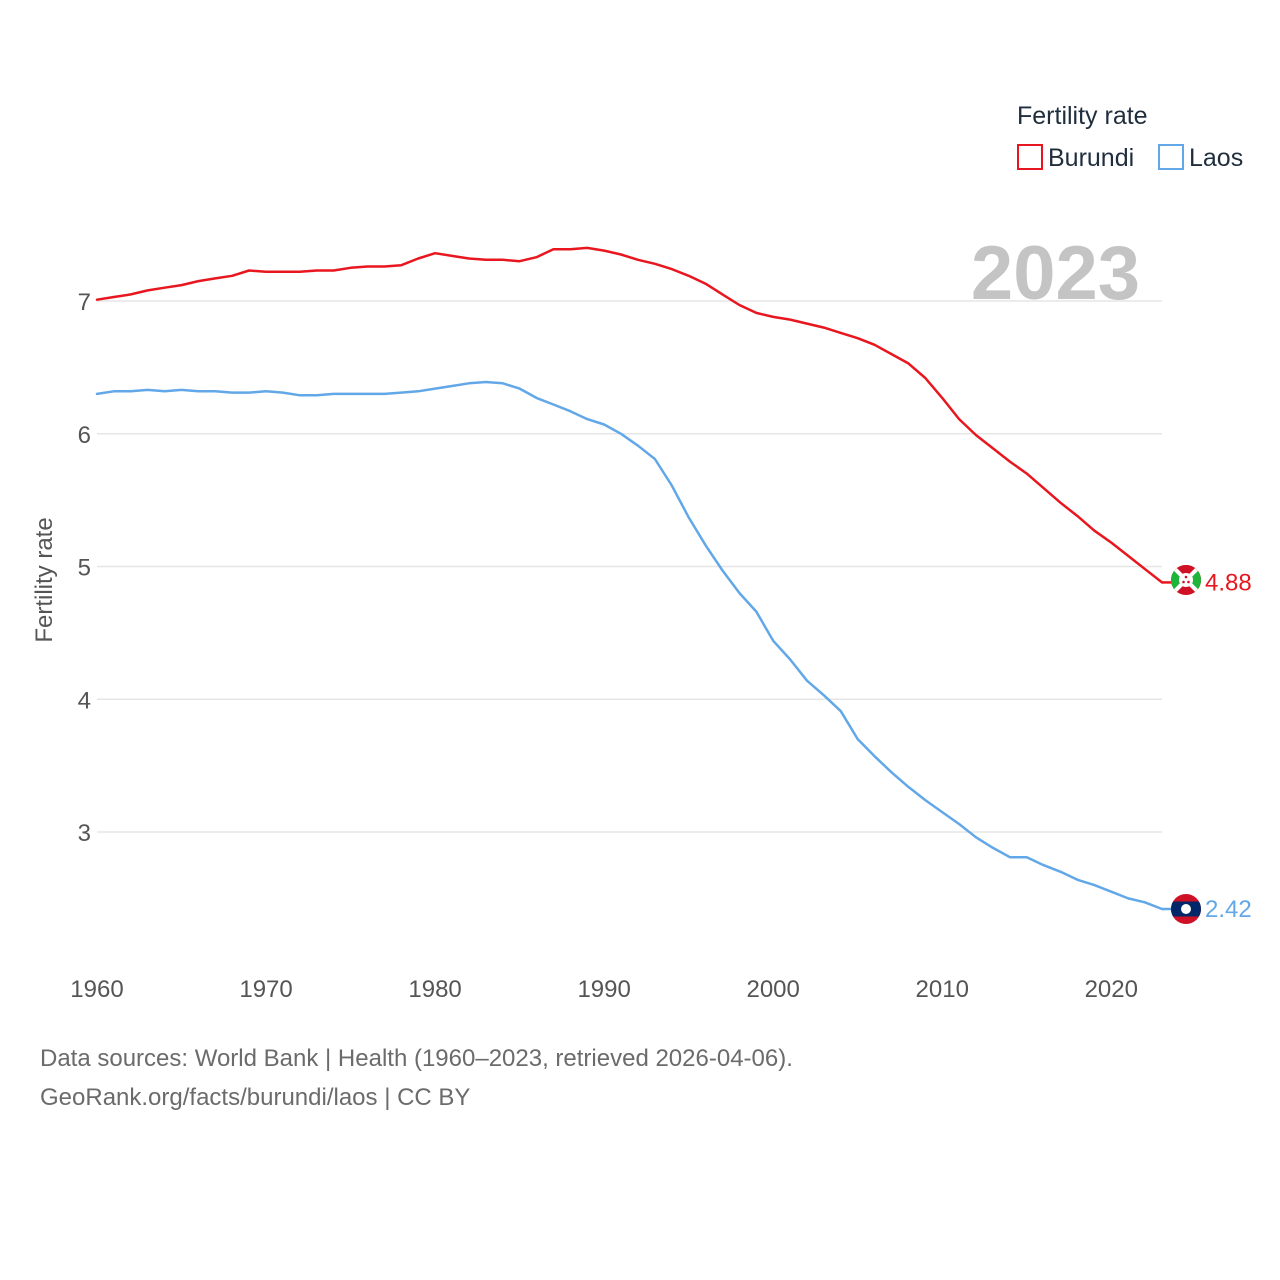 The image size is (1280, 1280). What do you see at coordinates (265, 989) in the screenshot?
I see `x-tick-label: 1970` at bounding box center [265, 989].